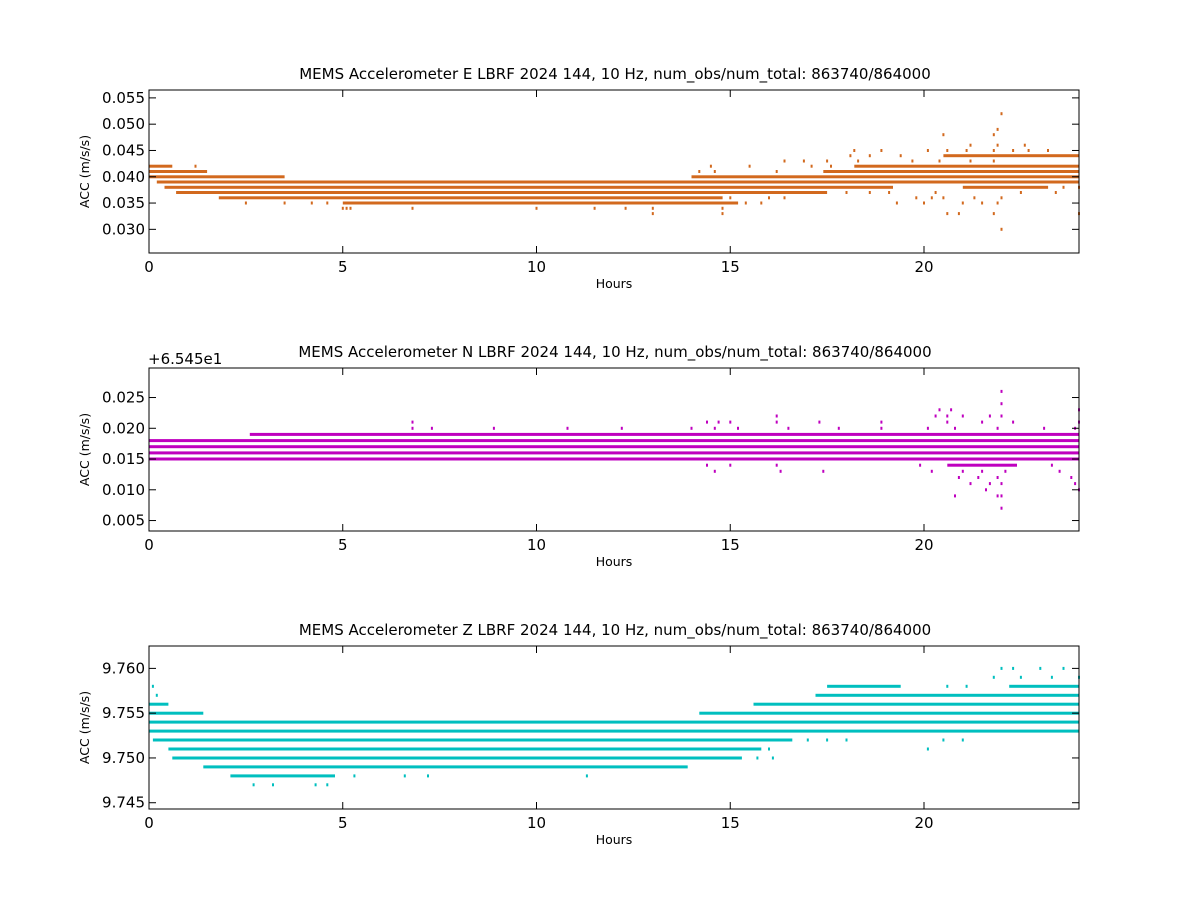 The height and width of the screenshot is (904, 1200). I want to click on panel-e-y-axis-label: ACC (m/s/s), so click(84, 171).